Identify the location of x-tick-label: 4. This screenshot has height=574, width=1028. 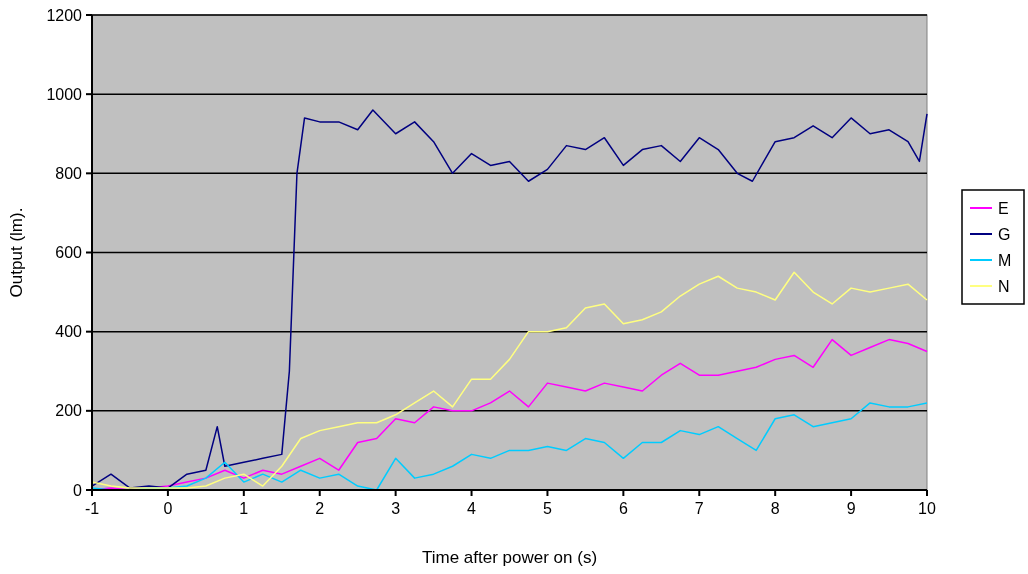
(472, 508).